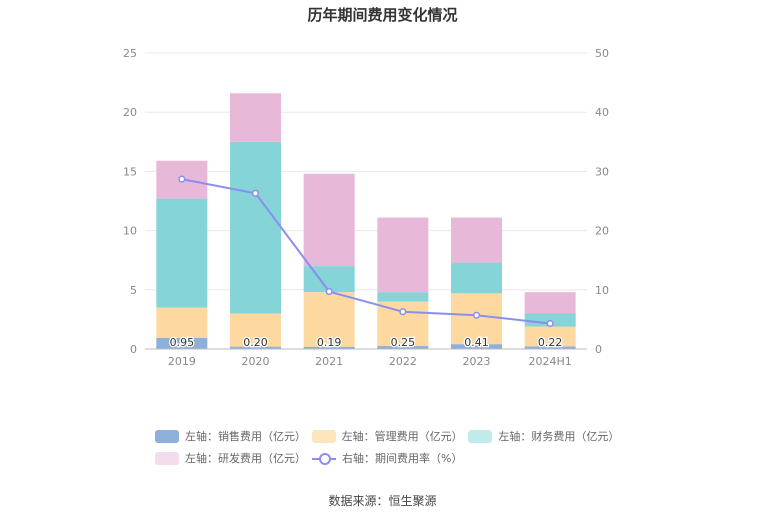  Describe the element at coordinates (602, 171) in the screenshot. I see `right-axis-tick-label: 30` at that location.